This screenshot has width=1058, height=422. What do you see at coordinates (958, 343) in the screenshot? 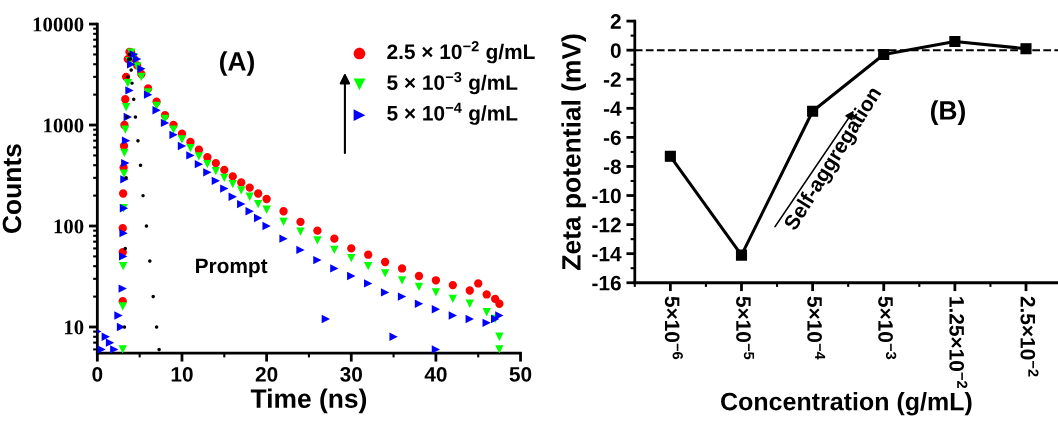
I see `x-tick-label: 1.25×10$^{−2}$` at bounding box center [958, 343].